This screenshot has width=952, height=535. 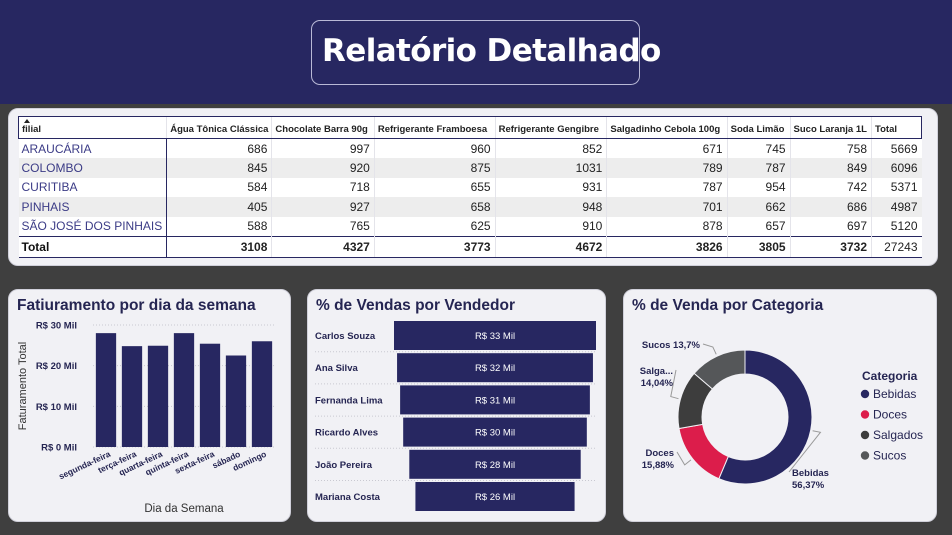 I want to click on column-header: Refrigerante Gengibre, so click(x=550, y=127).